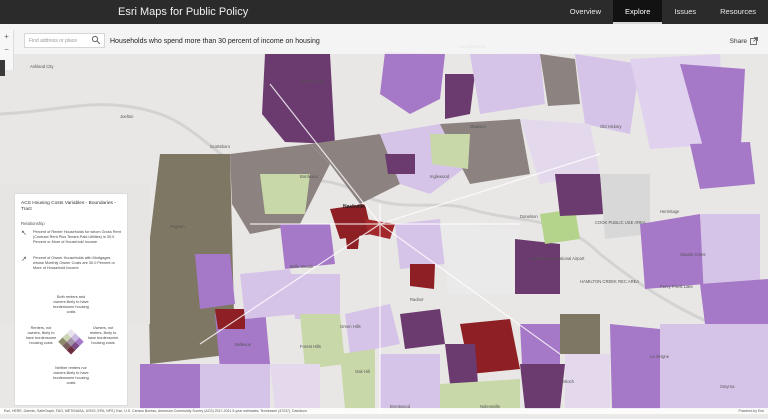 The height and width of the screenshot is (419, 768). Describe the element at coordinates (177, 226) in the screenshot. I see `map-label-pegram: Pegram` at that location.